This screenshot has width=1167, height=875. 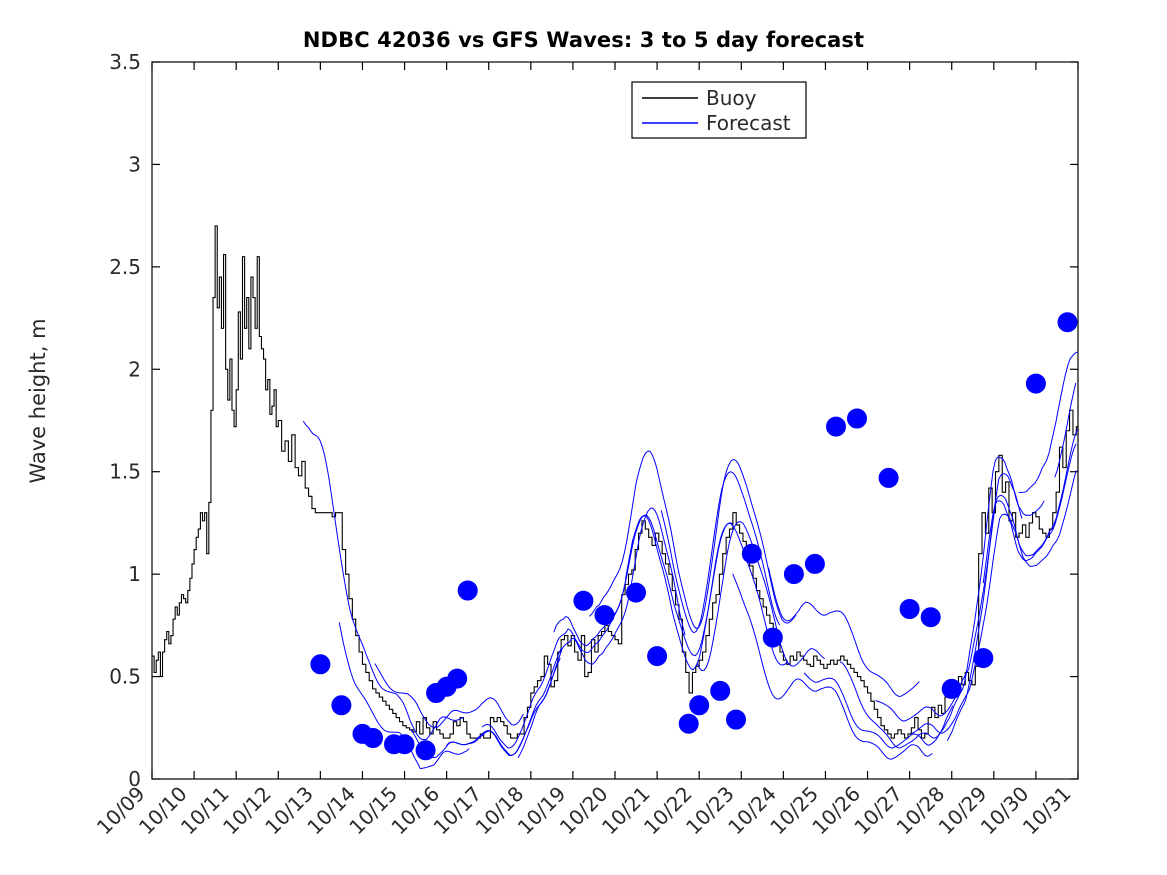 What do you see at coordinates (1047, 811) in the screenshot?
I see `x-tick-label: 10/31` at bounding box center [1047, 811].